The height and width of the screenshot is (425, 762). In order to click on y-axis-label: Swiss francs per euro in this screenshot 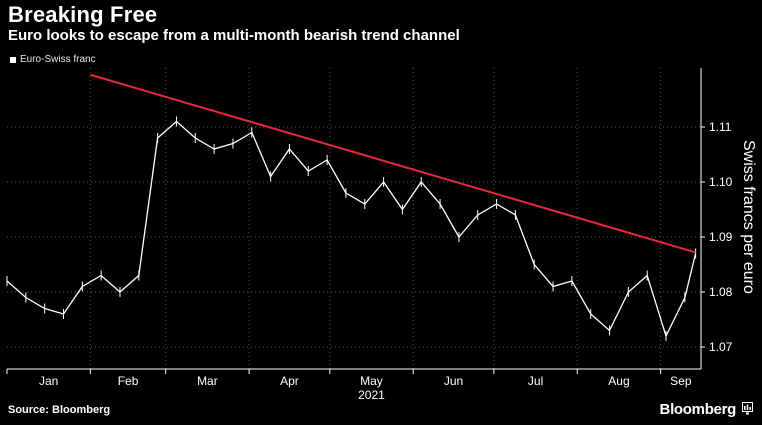, I will do `click(748, 217)`.